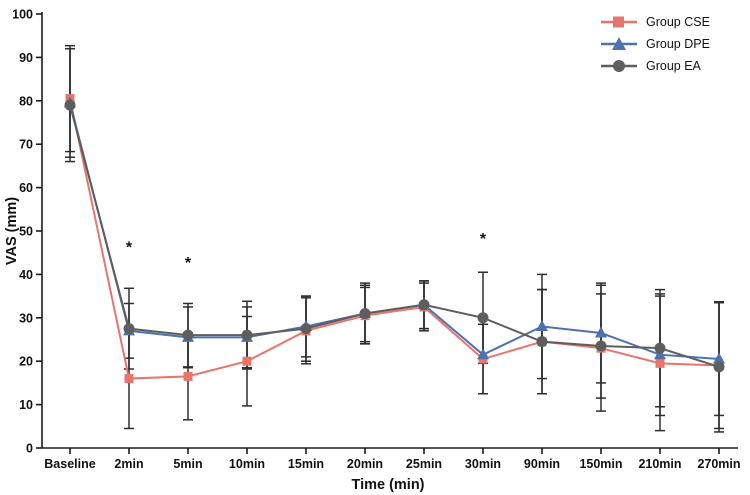 The width and height of the screenshot is (750, 495). I want to click on y-axis-title: VAS (mm), so click(12, 231).